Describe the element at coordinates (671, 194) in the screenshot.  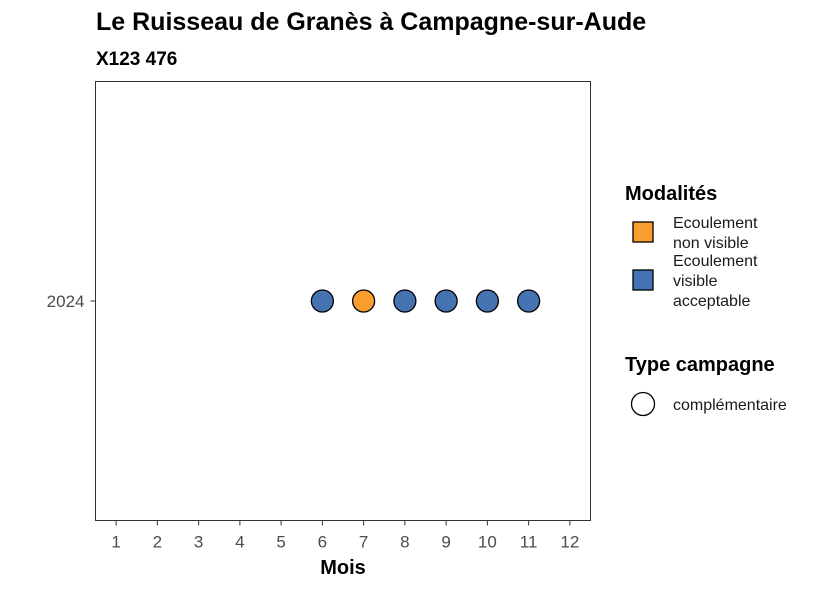
I see `legend-modalites-title: Modalités` at that location.